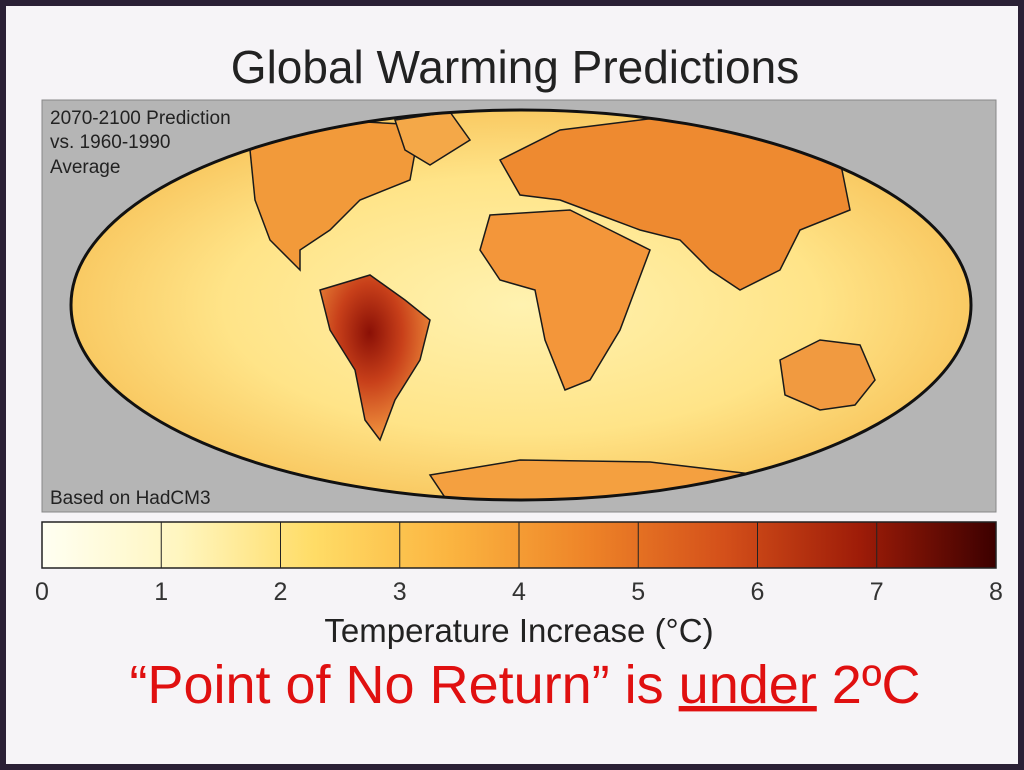 Image resolution: width=1024 pixels, height=770 pixels. What do you see at coordinates (335, 195) in the screenshot?
I see `north-america` at bounding box center [335, 195].